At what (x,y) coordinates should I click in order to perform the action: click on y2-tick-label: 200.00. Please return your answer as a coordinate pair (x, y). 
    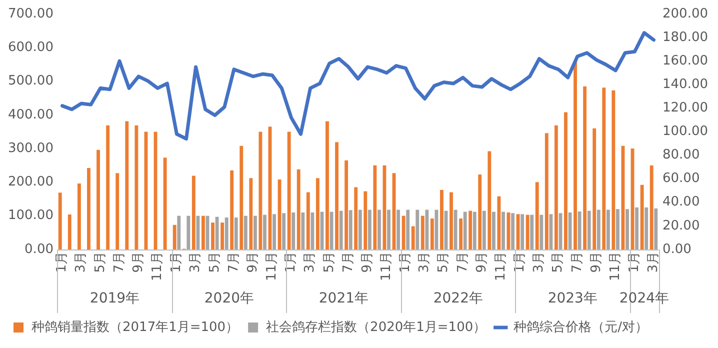
    Looking at the image, I should click on (685, 14).